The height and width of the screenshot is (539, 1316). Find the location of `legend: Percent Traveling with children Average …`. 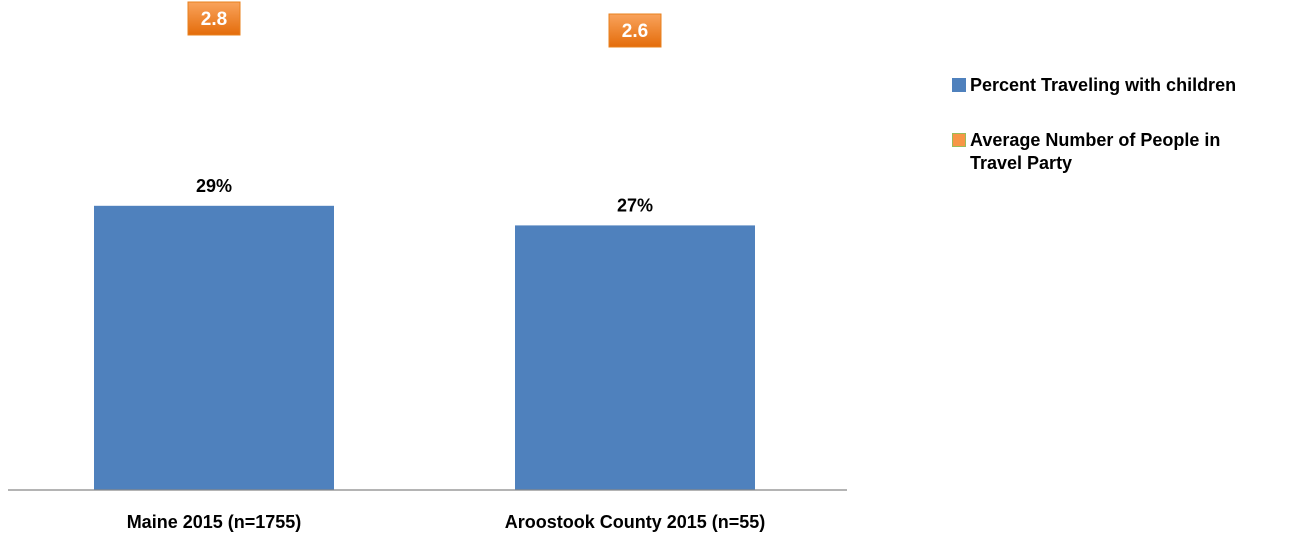

legend: Percent Traveling with children Average … is located at coordinates (1134, 140).